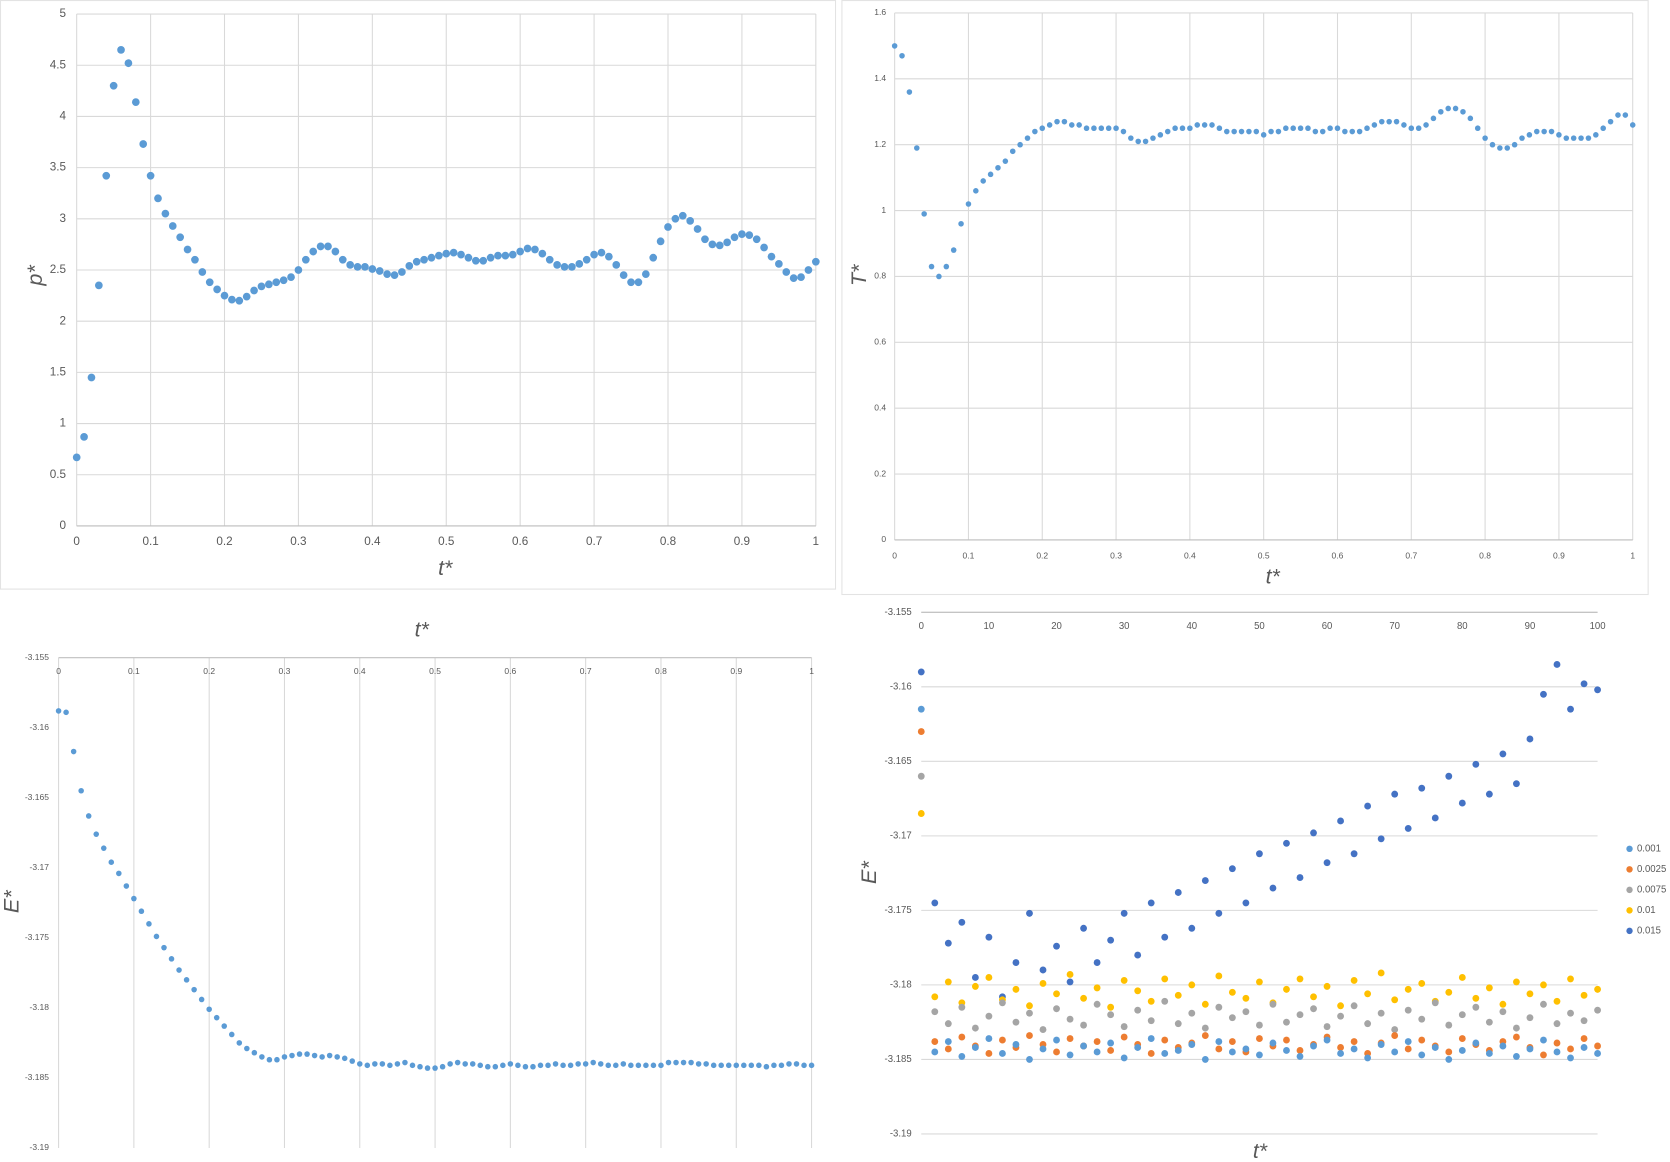 The width and height of the screenshot is (1670, 1162). Describe the element at coordinates (209, 671) in the screenshot. I see `x-tick-label: 0.2` at that location.